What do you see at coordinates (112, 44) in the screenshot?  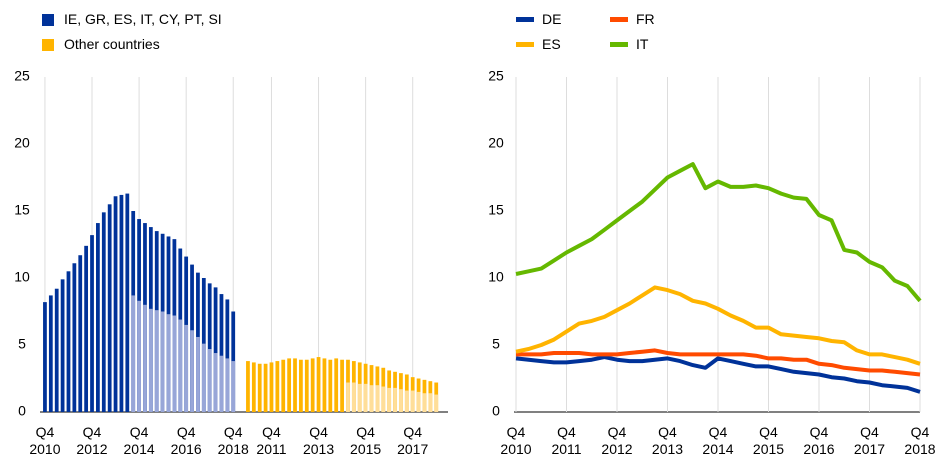 I see `legend-label: Other countries` at bounding box center [112, 44].